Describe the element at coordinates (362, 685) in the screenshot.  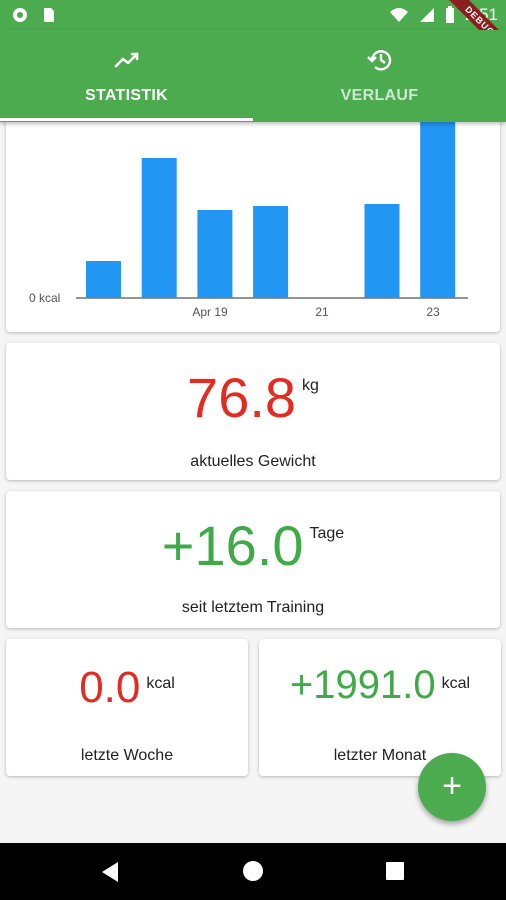
I see `month-value: +1991.0` at that location.